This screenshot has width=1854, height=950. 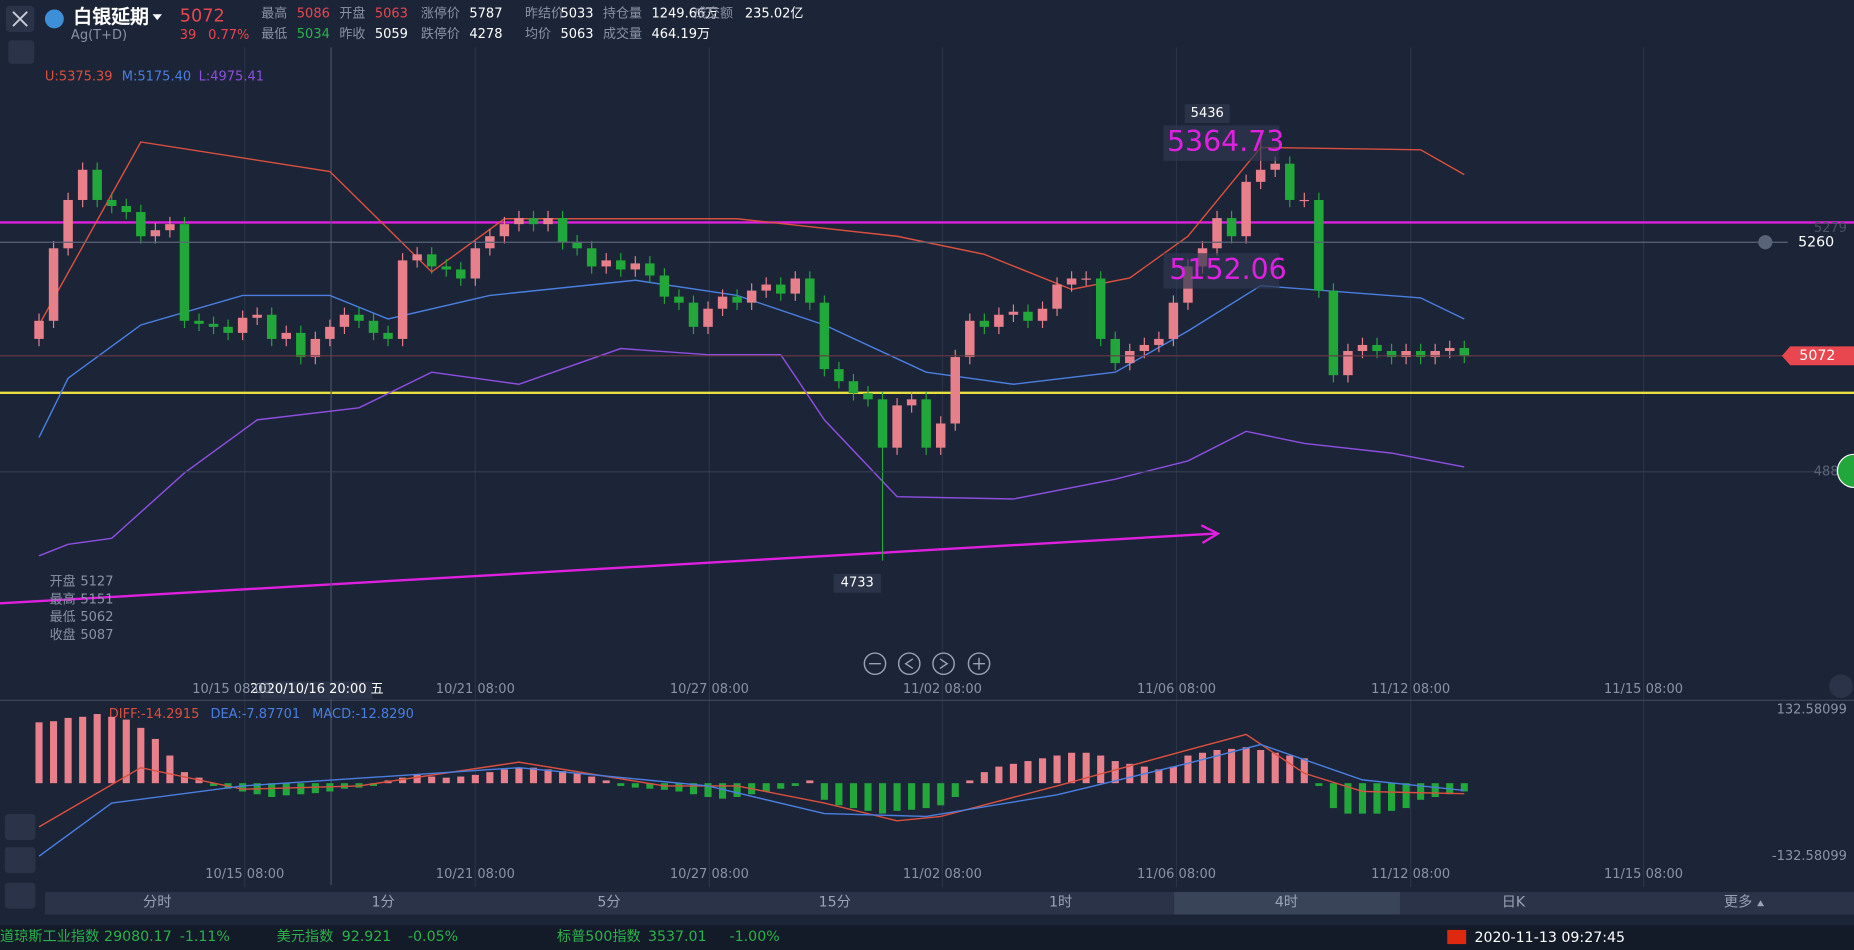 What do you see at coordinates (677, 937) in the screenshot?
I see `ticker-value: 3537.01` at bounding box center [677, 937].